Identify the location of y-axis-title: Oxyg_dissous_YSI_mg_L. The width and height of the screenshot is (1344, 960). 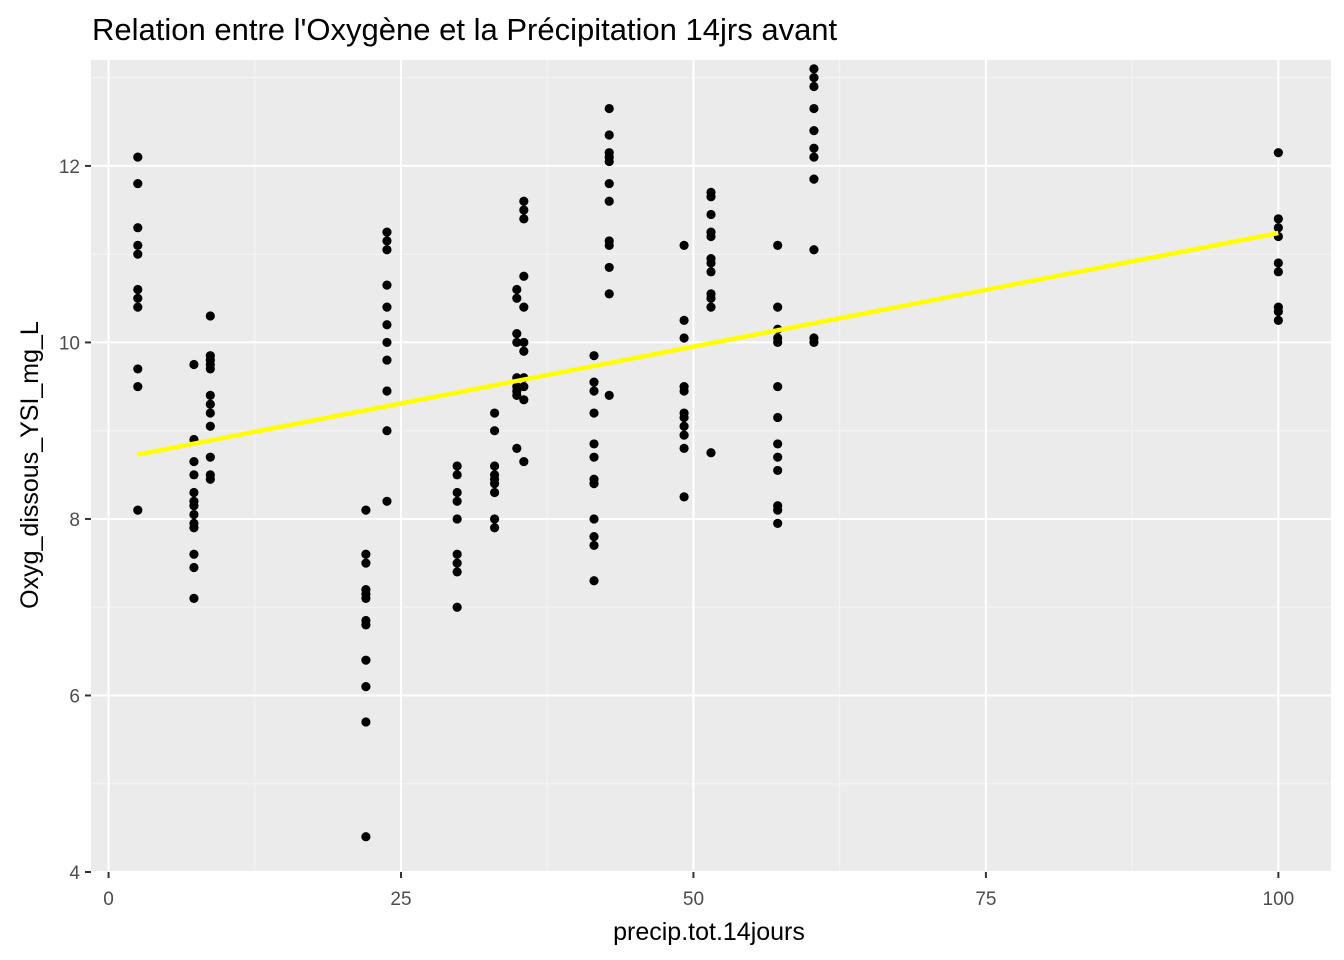
(30, 465).